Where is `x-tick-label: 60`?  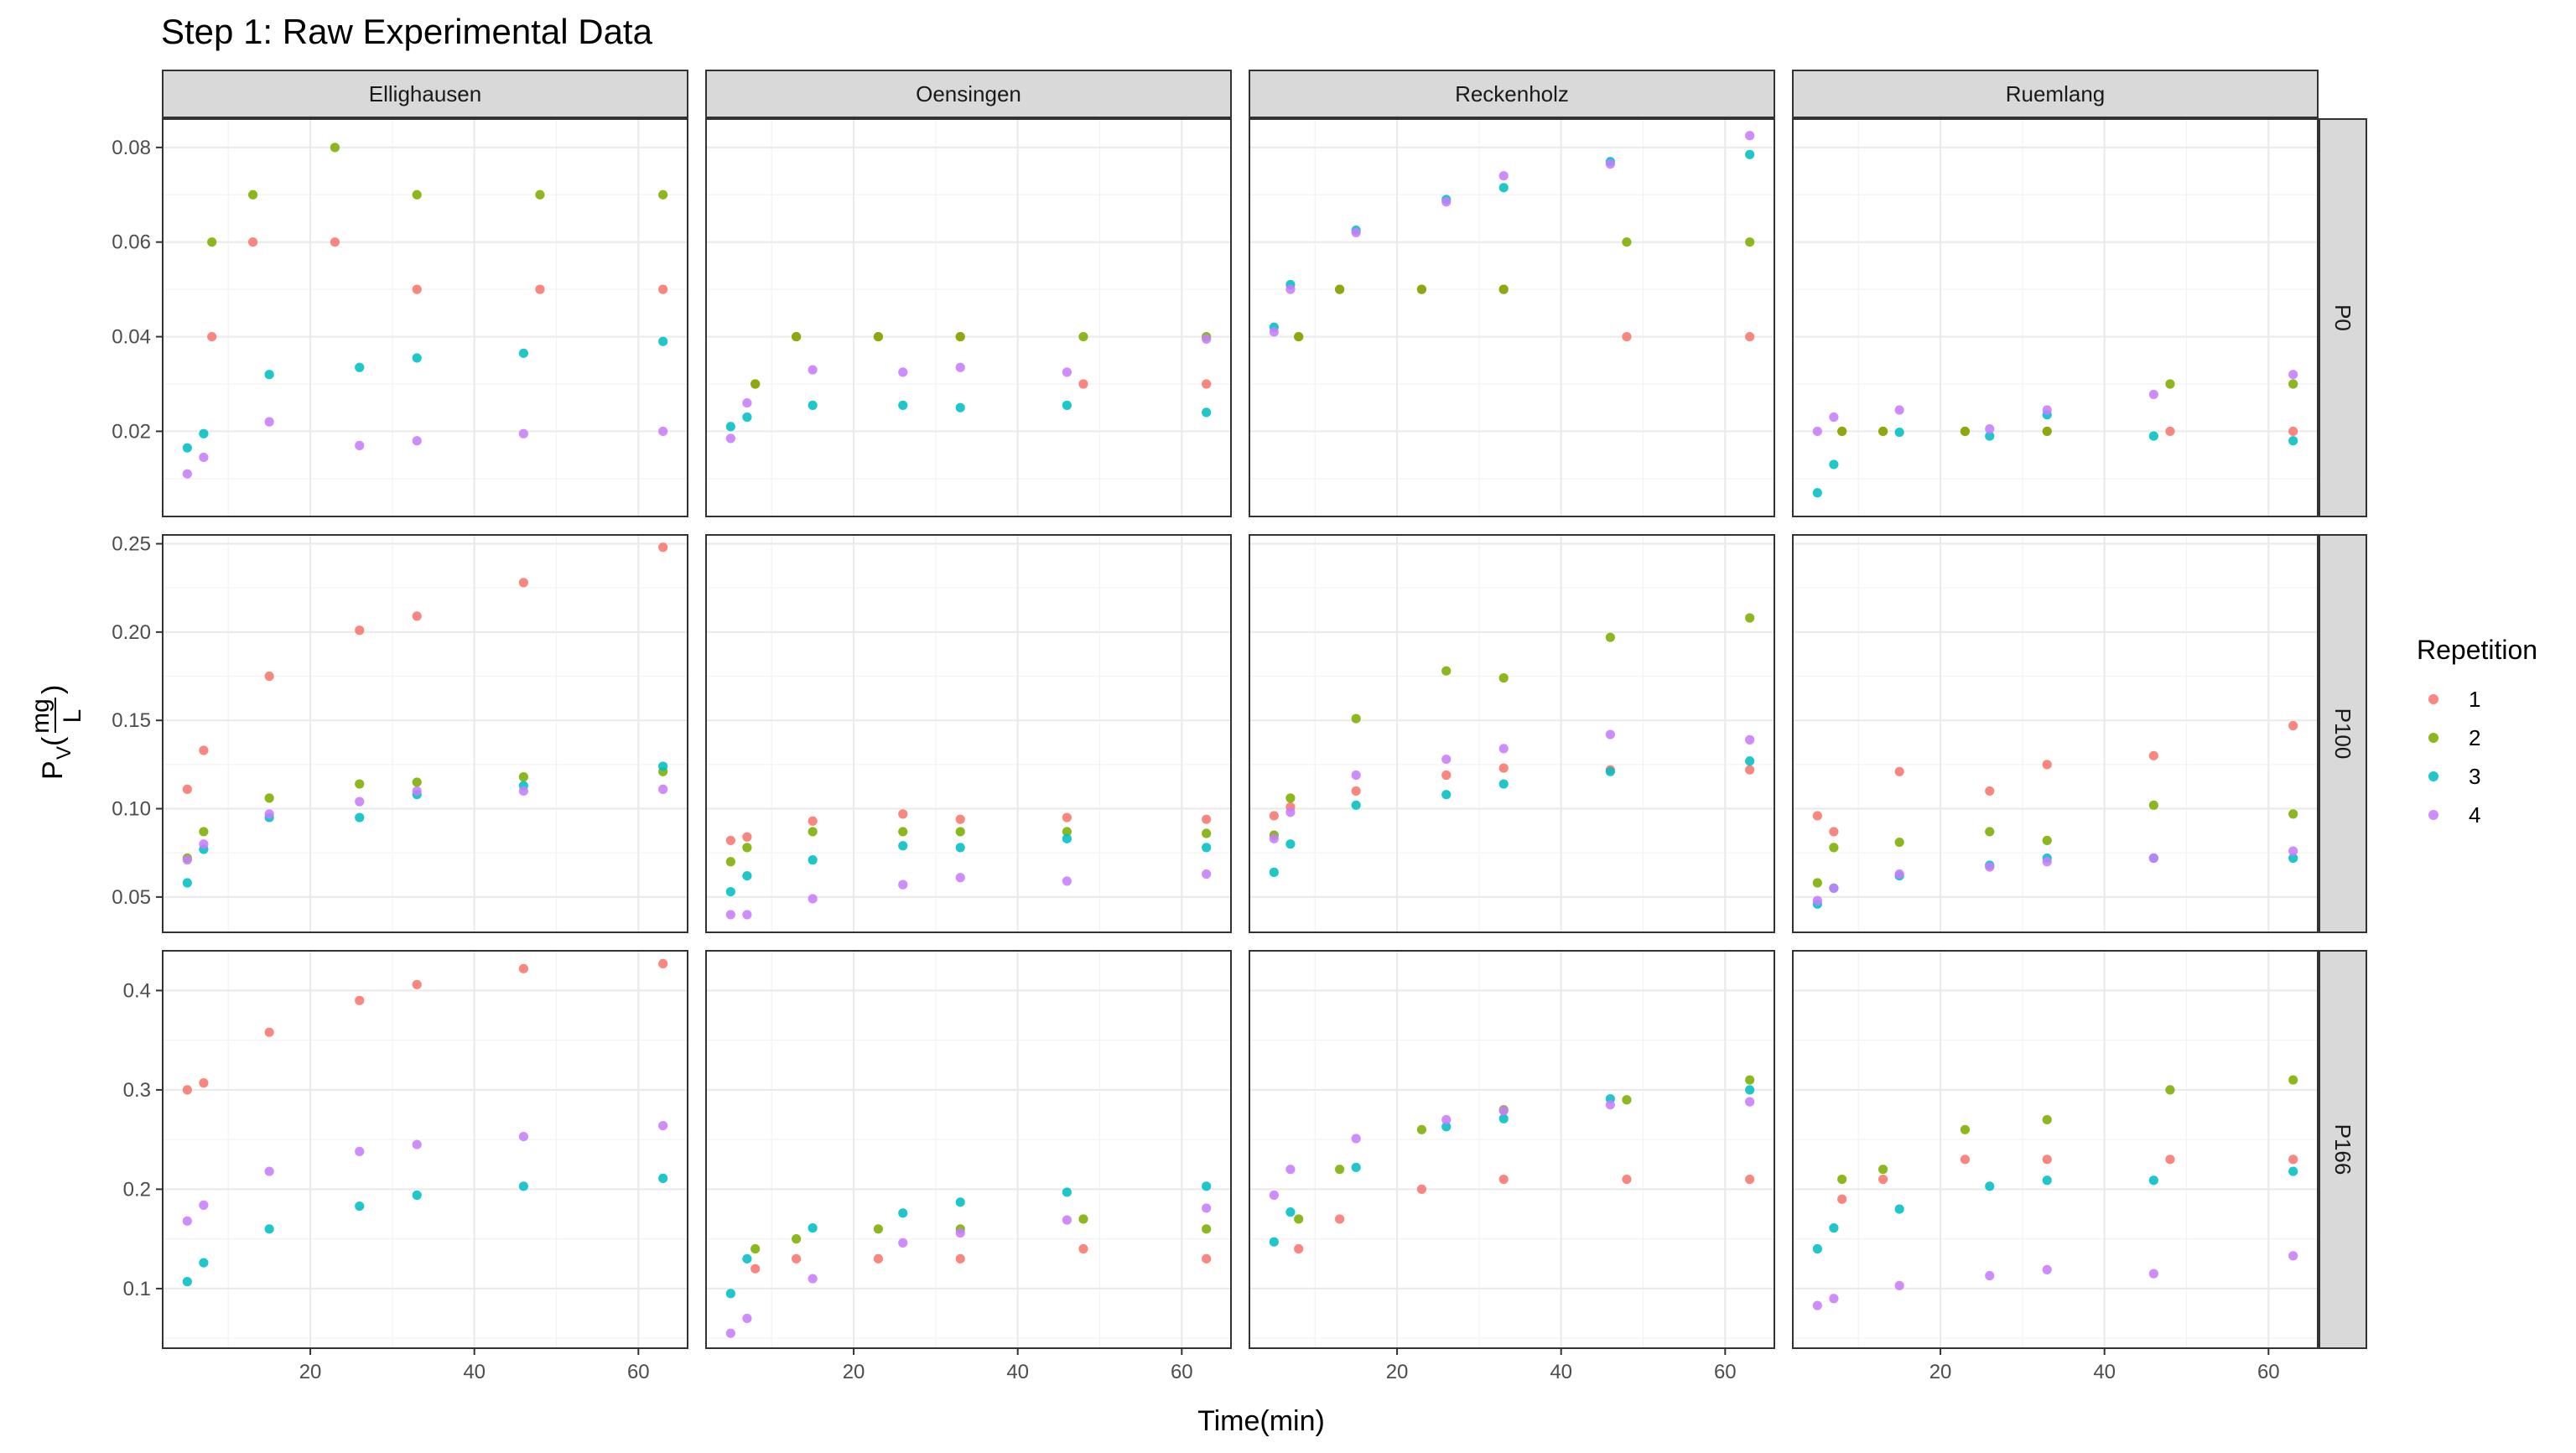 x-tick-label: 60 is located at coordinates (2268, 1372).